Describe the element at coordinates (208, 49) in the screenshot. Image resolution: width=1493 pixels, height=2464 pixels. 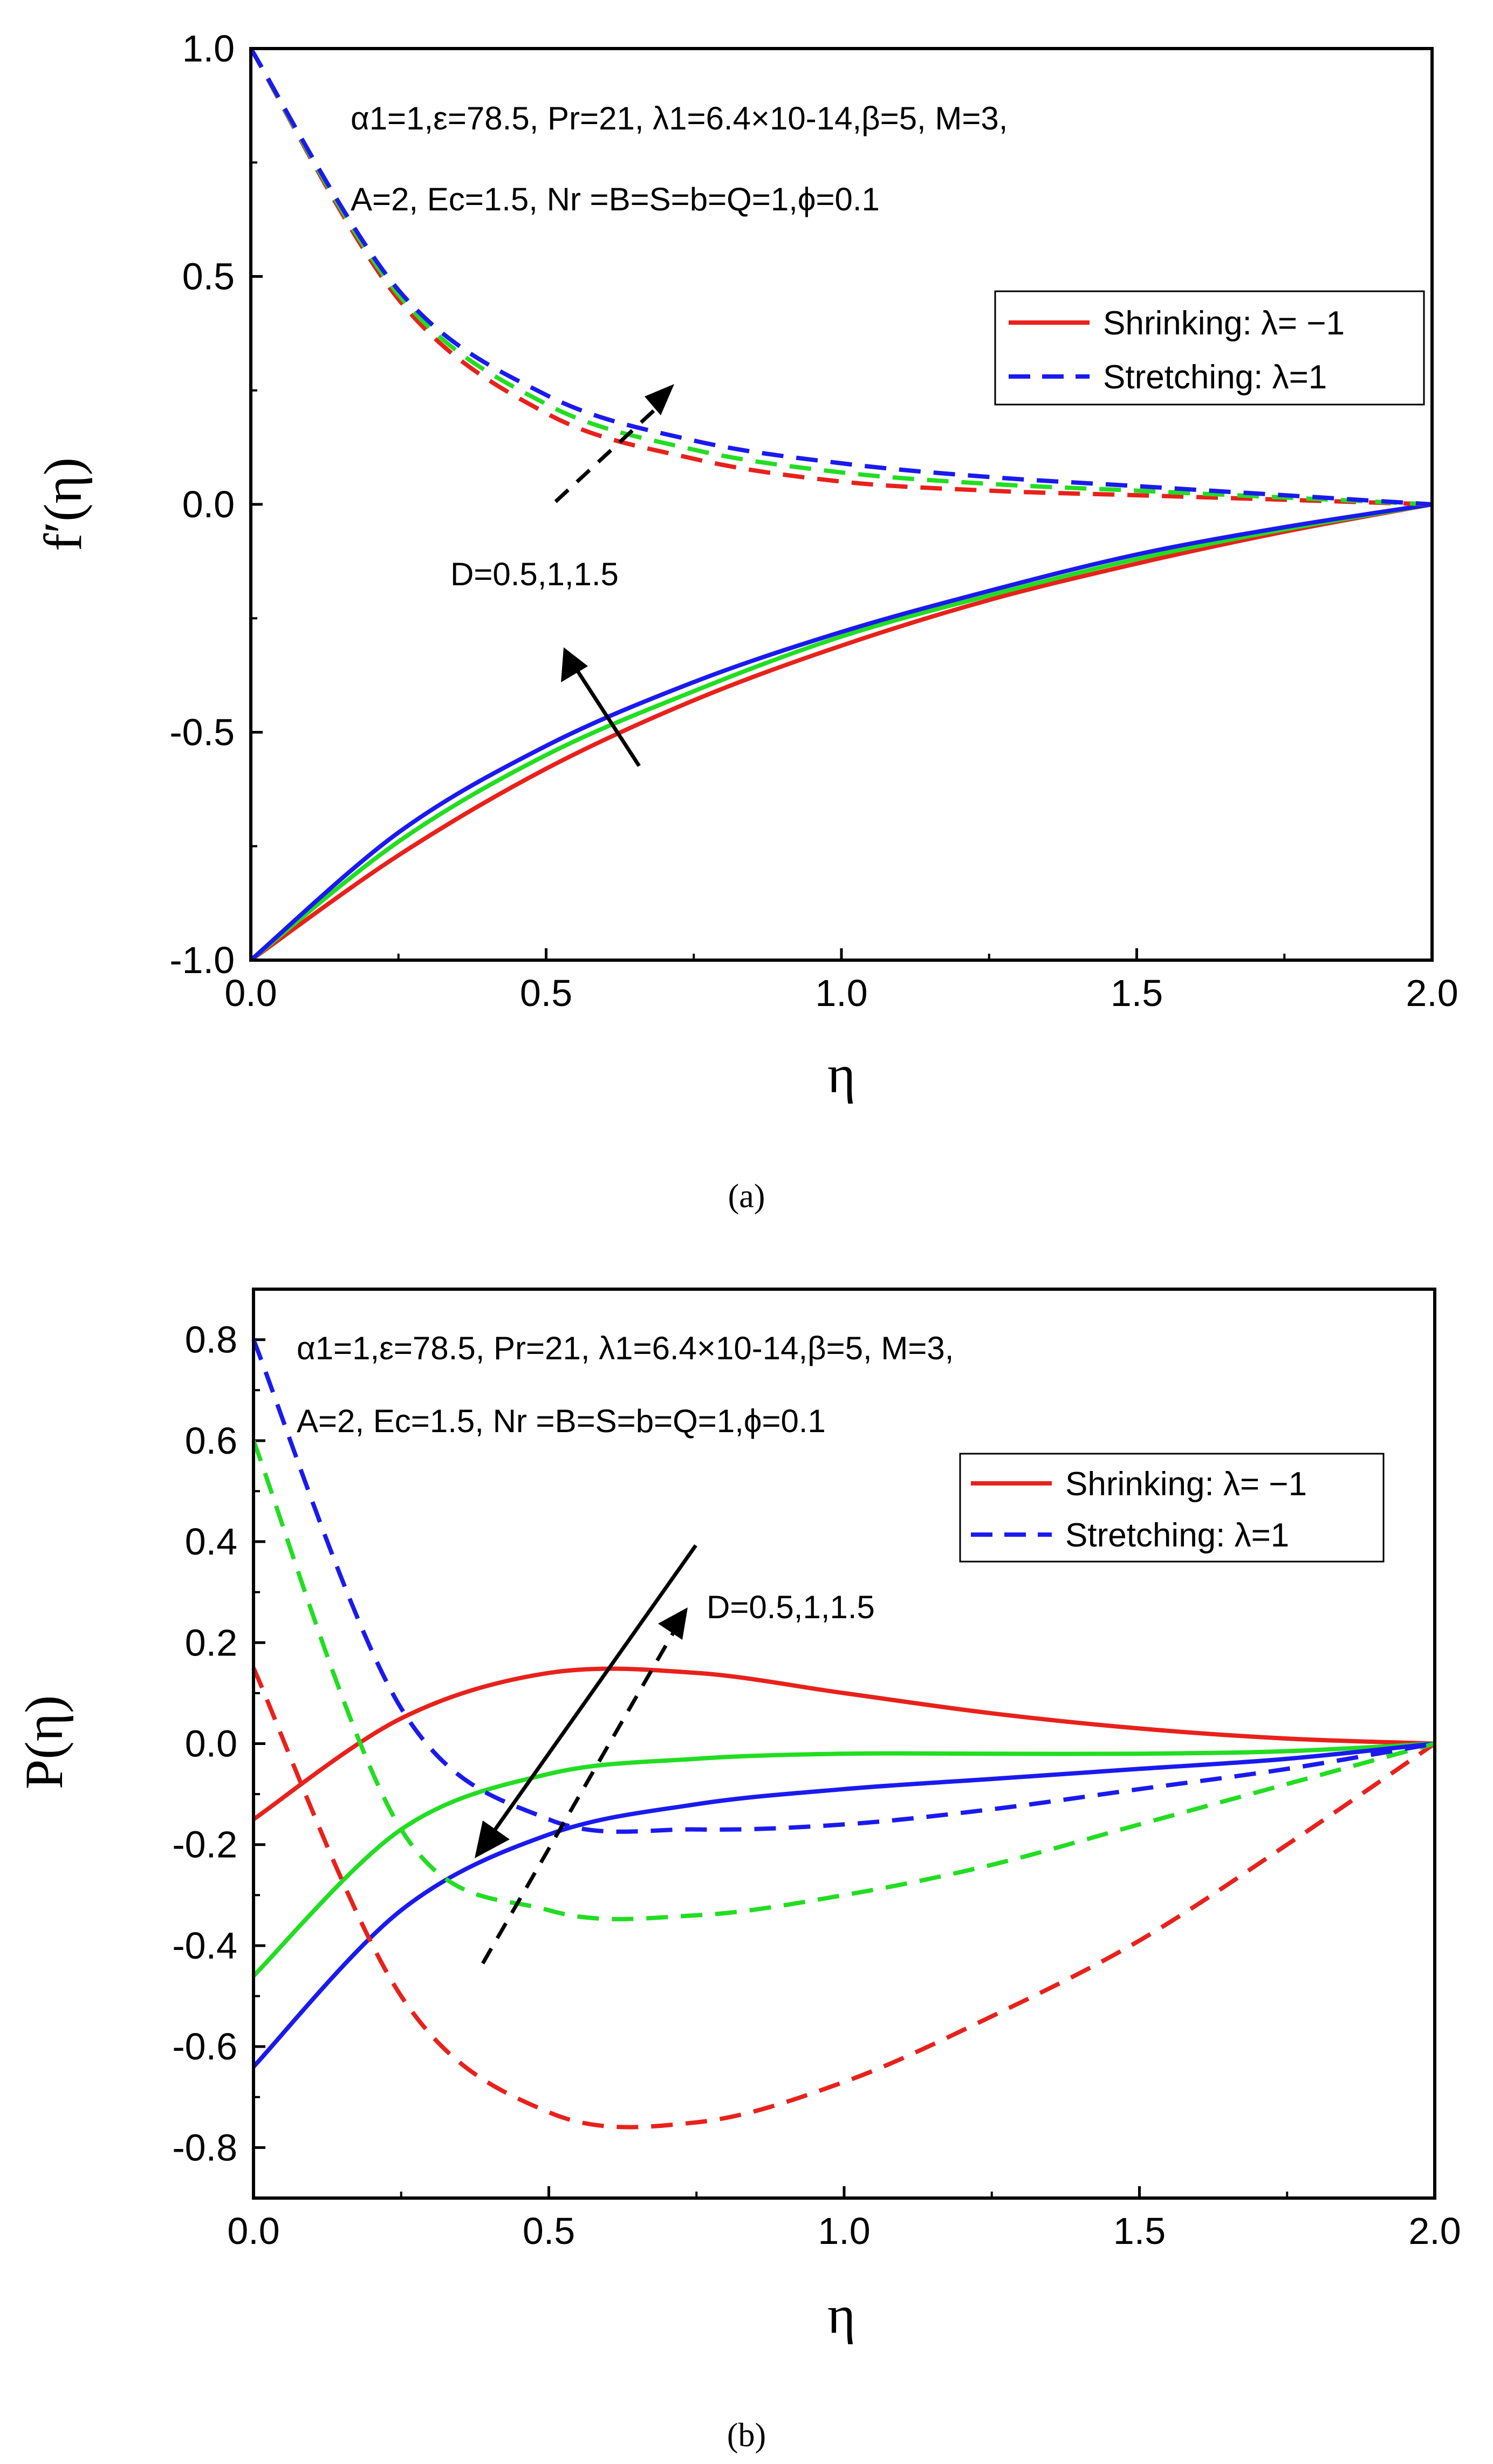
I see `y-tick-label: 1.0` at that location.